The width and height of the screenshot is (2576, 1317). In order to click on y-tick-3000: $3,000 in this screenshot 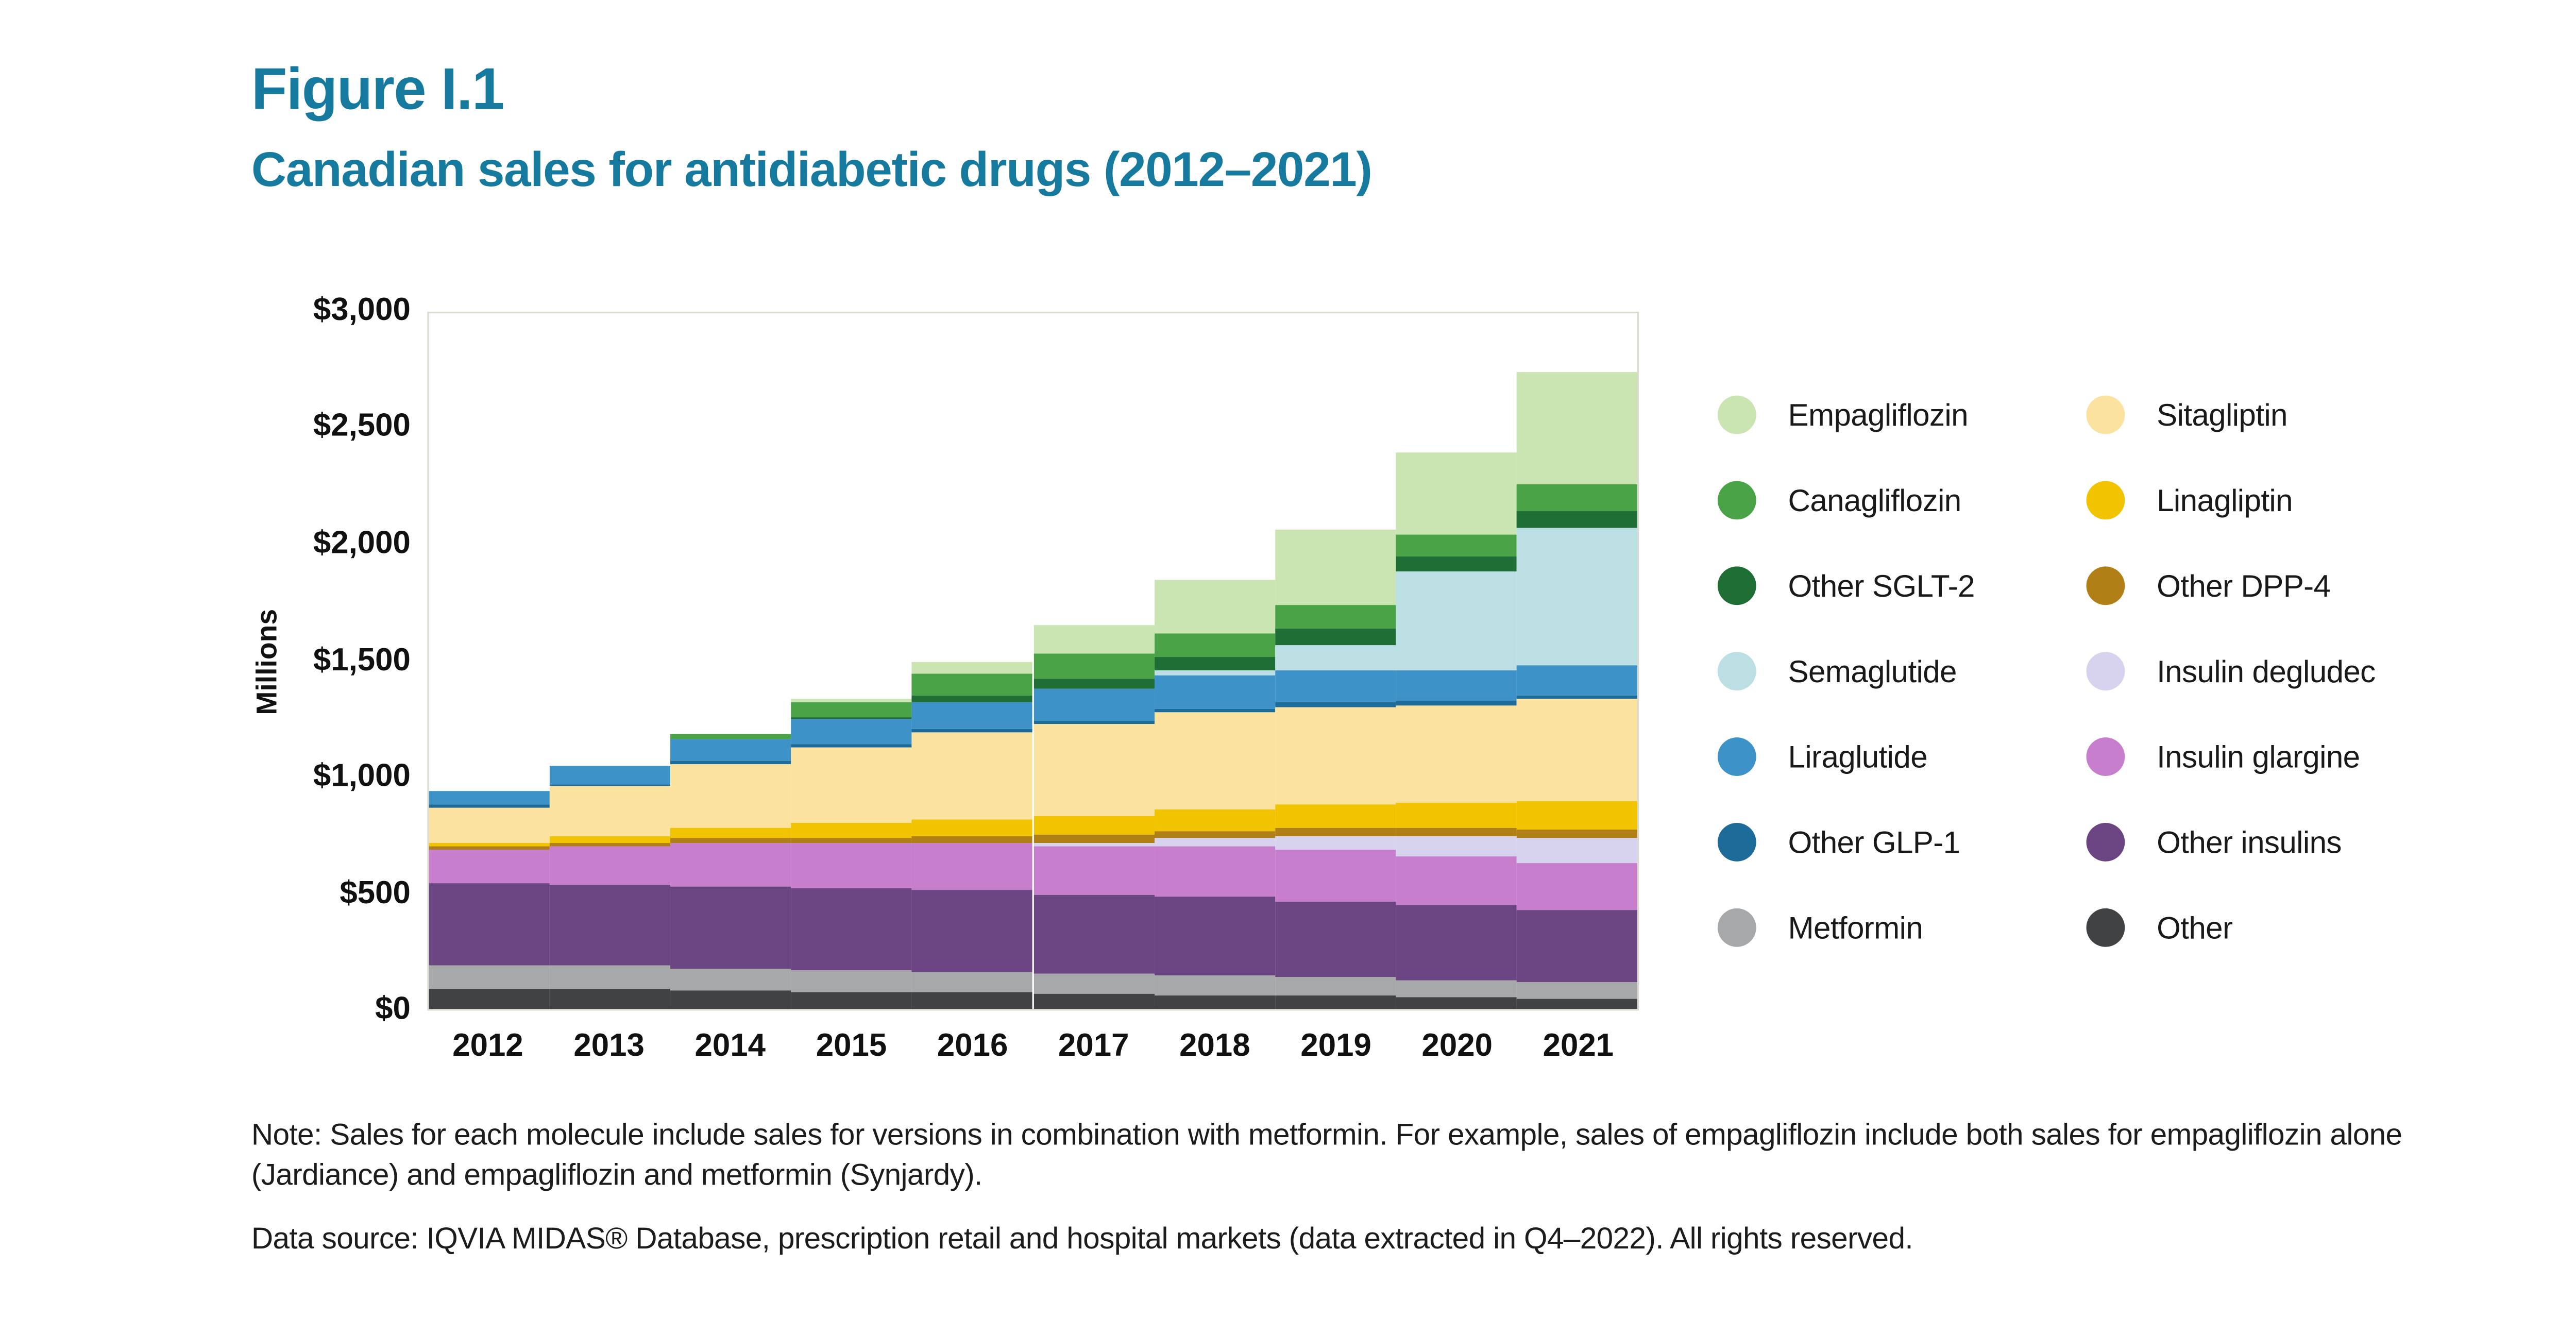, I will do `click(362, 311)`.